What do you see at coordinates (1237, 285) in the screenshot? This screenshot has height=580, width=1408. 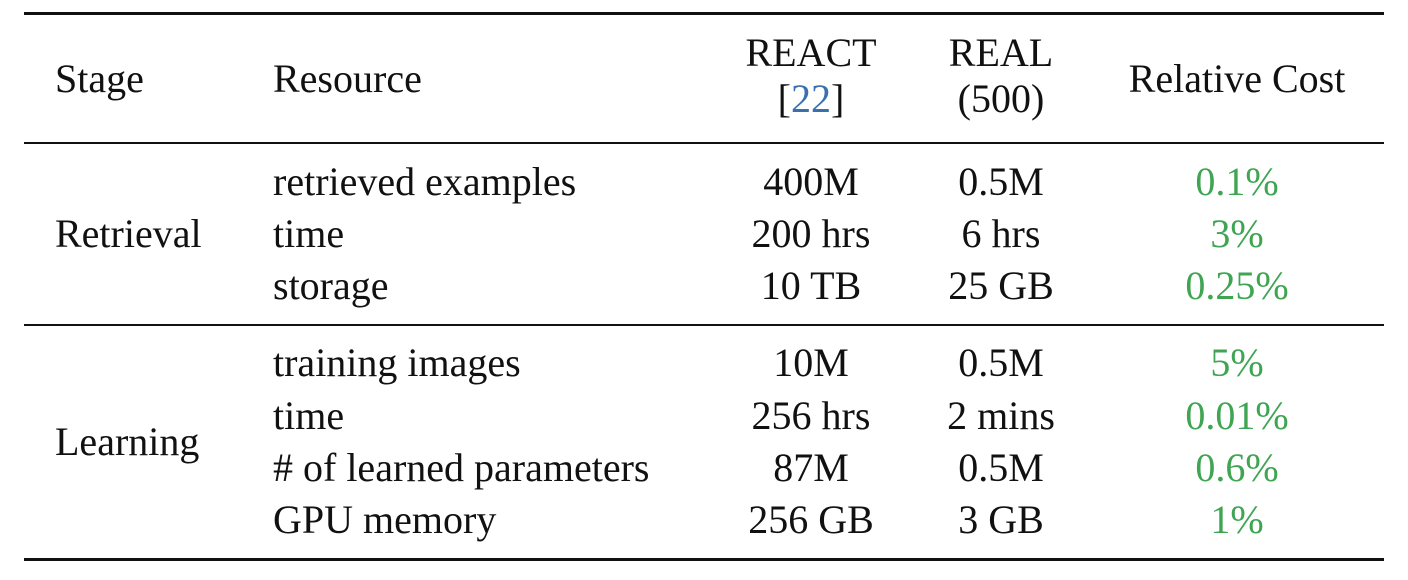 I see `table-row-relative: 0.25%` at bounding box center [1237, 285].